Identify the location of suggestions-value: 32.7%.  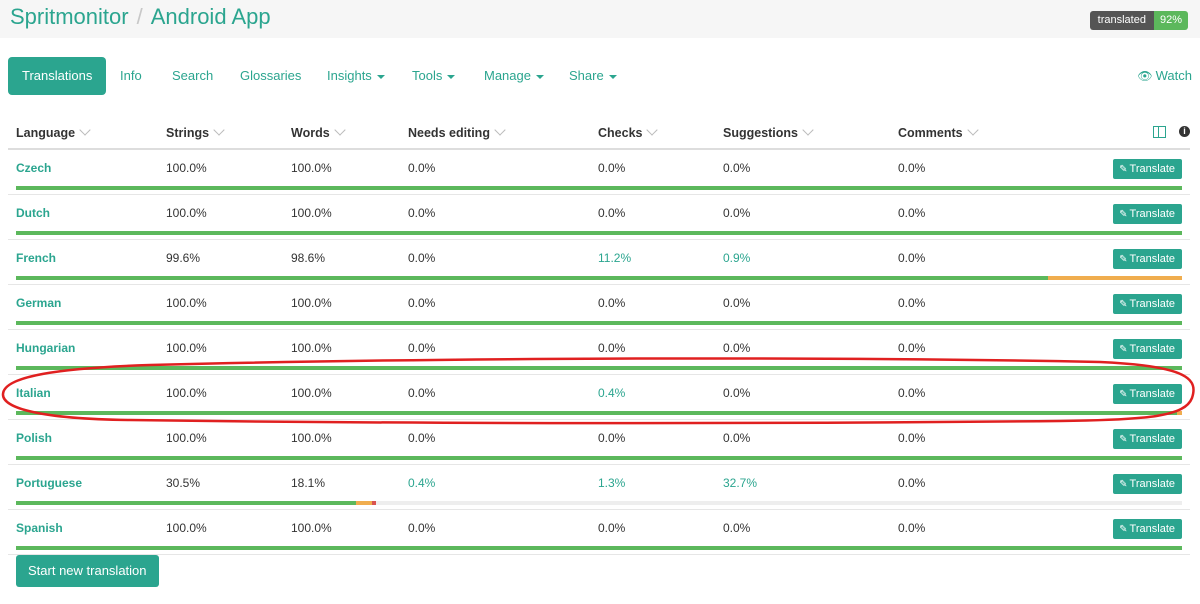
(740, 483).